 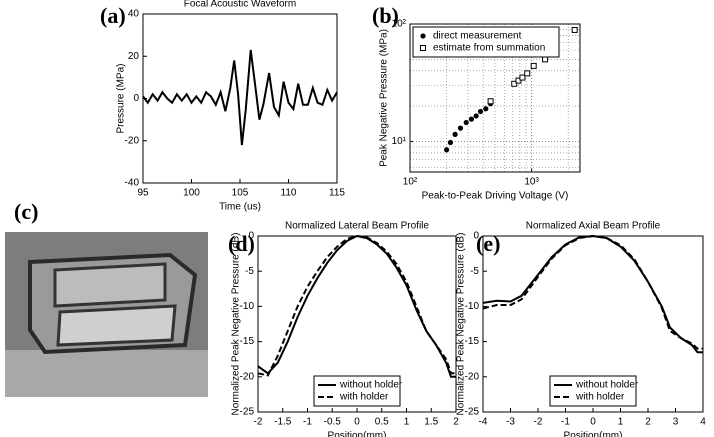 I want to click on y-axis-label: Normalized Peak Negative Pressure (dB), so click(x=236, y=324).